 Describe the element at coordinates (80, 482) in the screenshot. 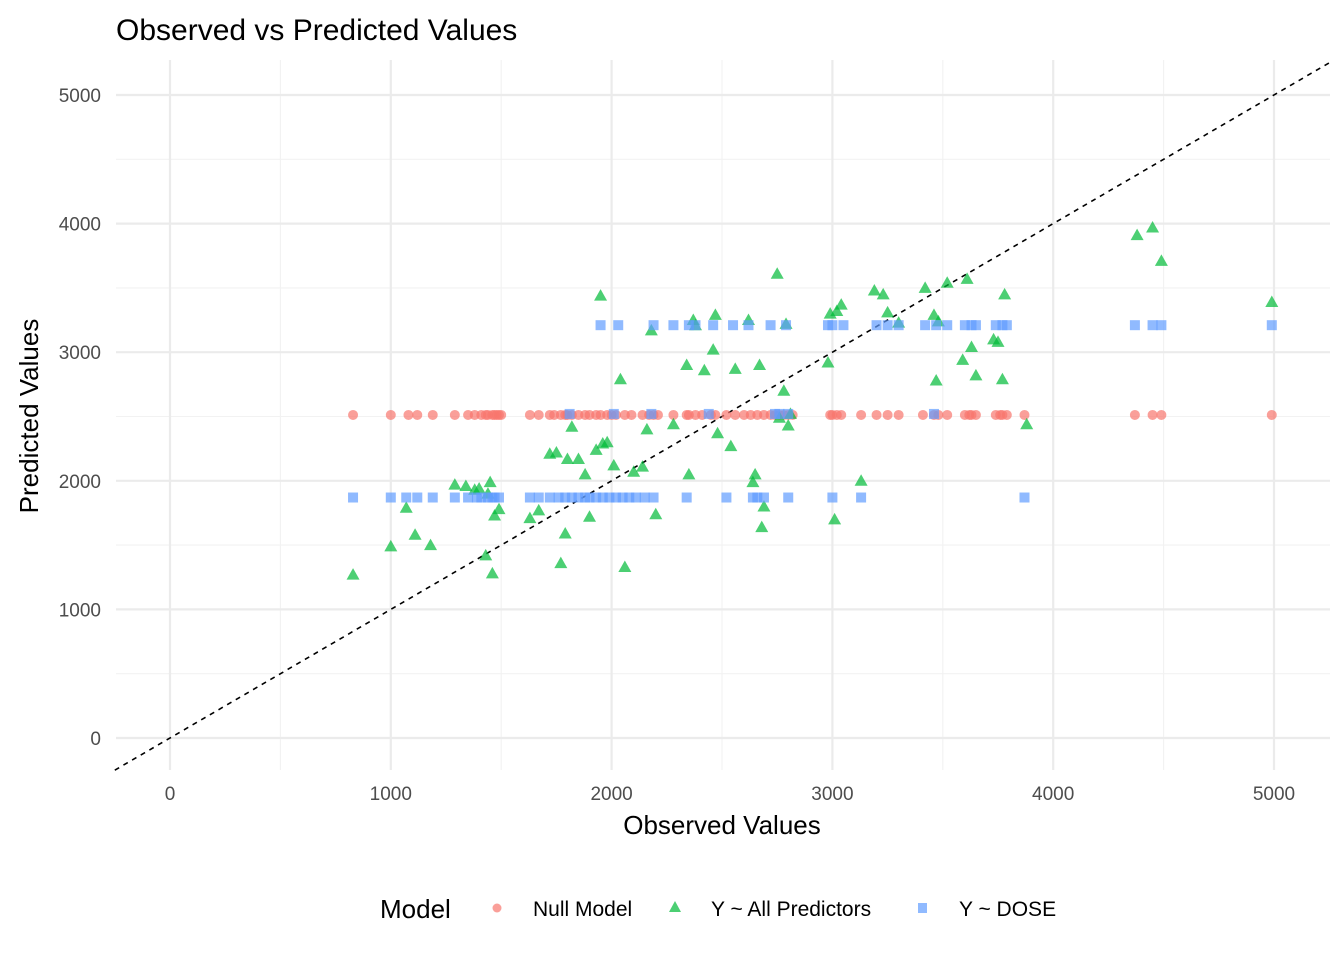

I see `y-tick-label: 2000` at that location.